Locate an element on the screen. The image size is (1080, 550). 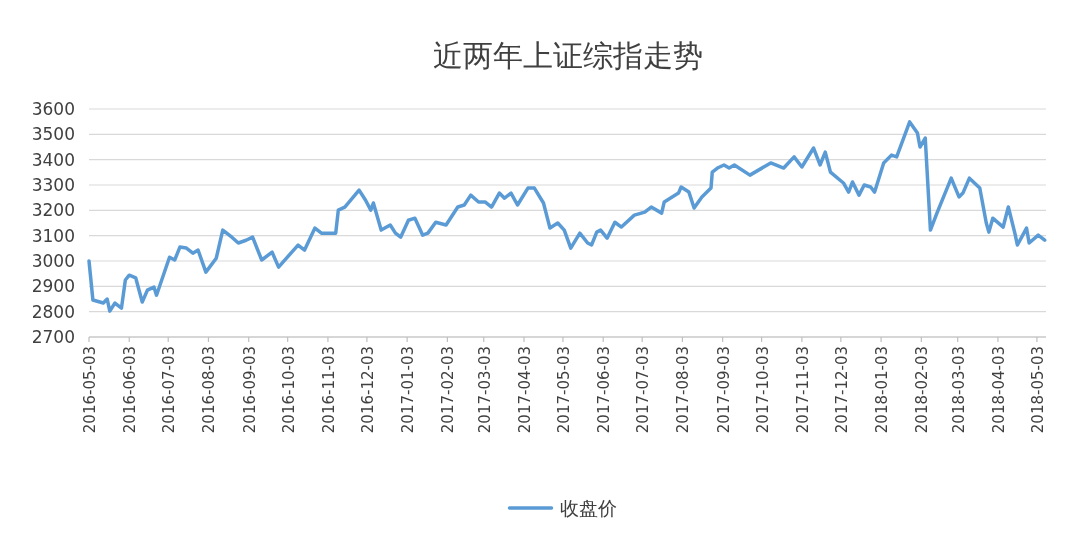
x-tick-label: 2016-05-03 is located at coordinates (90, 390).